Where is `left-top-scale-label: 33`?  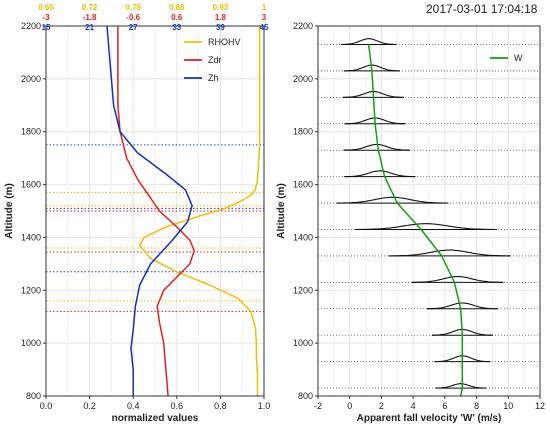
left-top-scale-label: 33 is located at coordinates (176, 27).